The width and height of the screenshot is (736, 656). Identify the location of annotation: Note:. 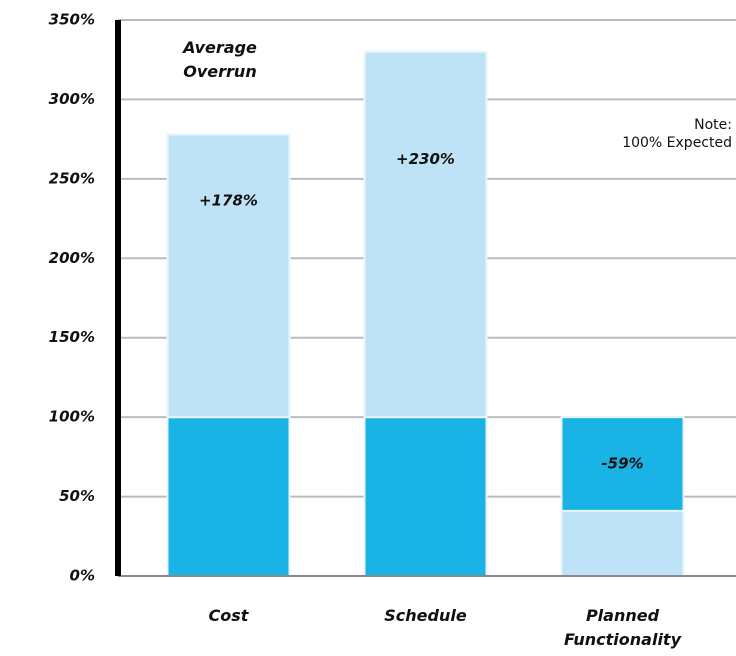
(713, 125).